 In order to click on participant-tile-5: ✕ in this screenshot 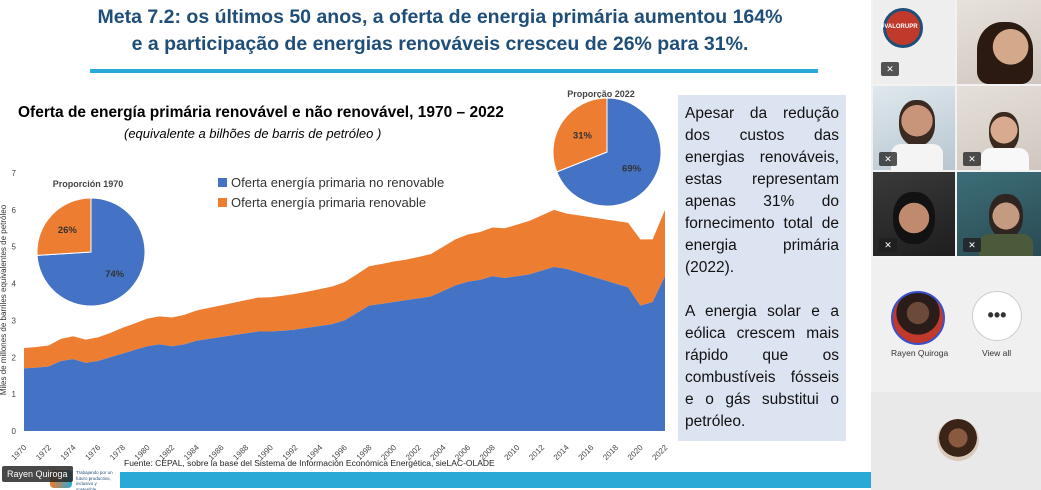, I will do `click(999, 214)`.